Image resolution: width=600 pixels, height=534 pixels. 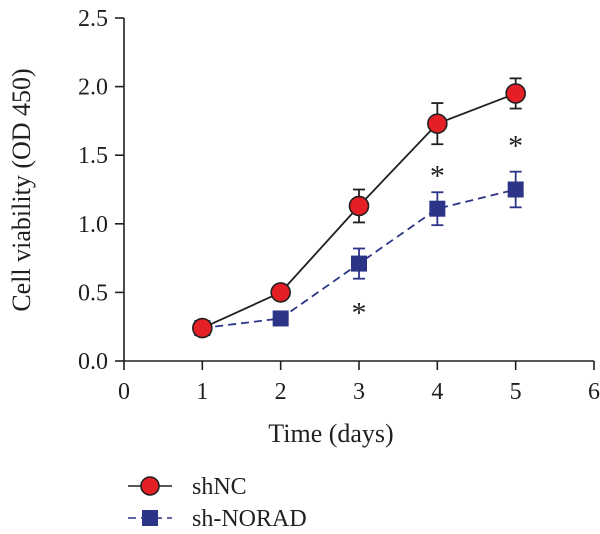 I want to click on x-axis-ticks: 0 1 2 3 4 5 6, so click(x=359, y=383).